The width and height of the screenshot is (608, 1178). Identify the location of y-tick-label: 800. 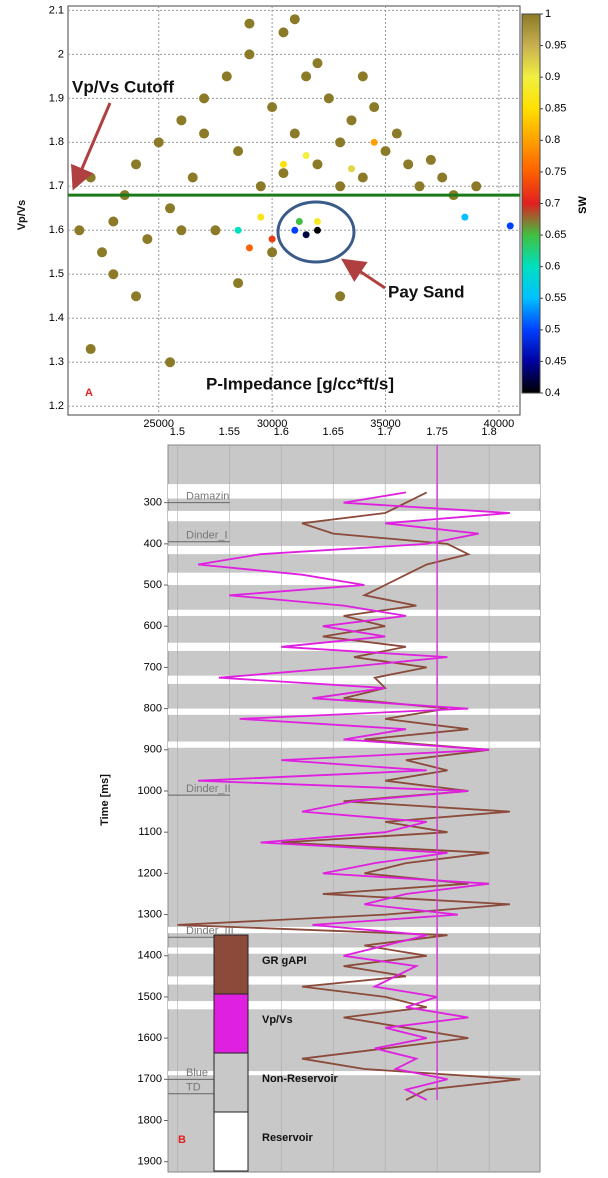
(153, 709).